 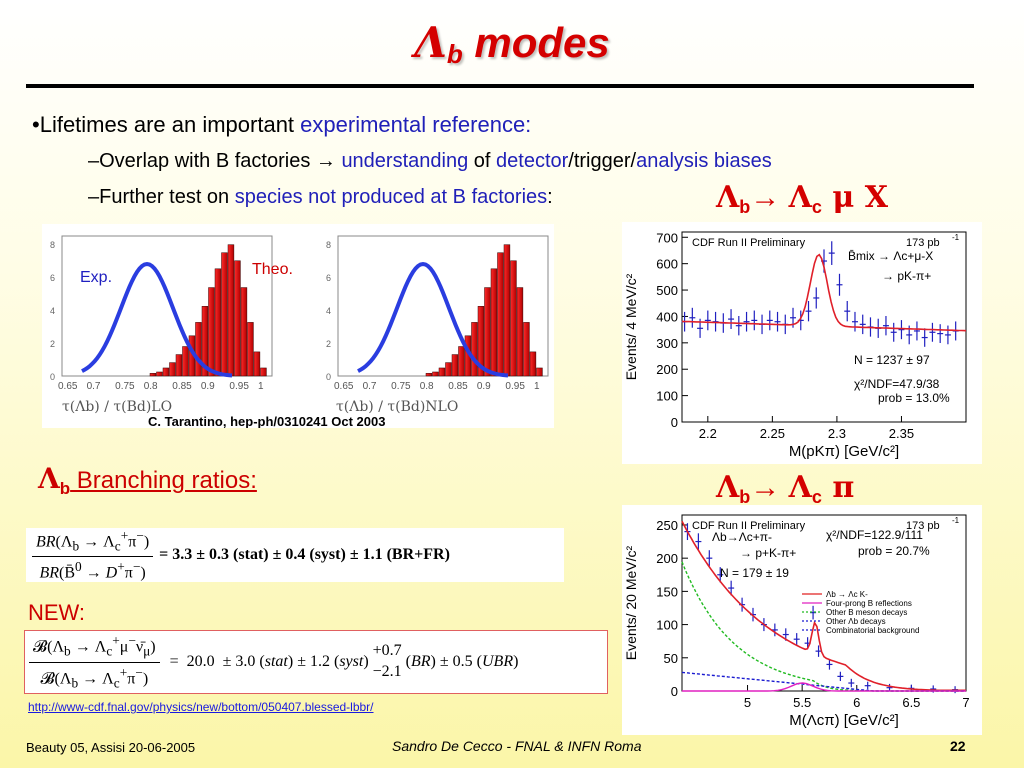 I want to click on x-tick-label: 0.9, so click(x=208, y=386).